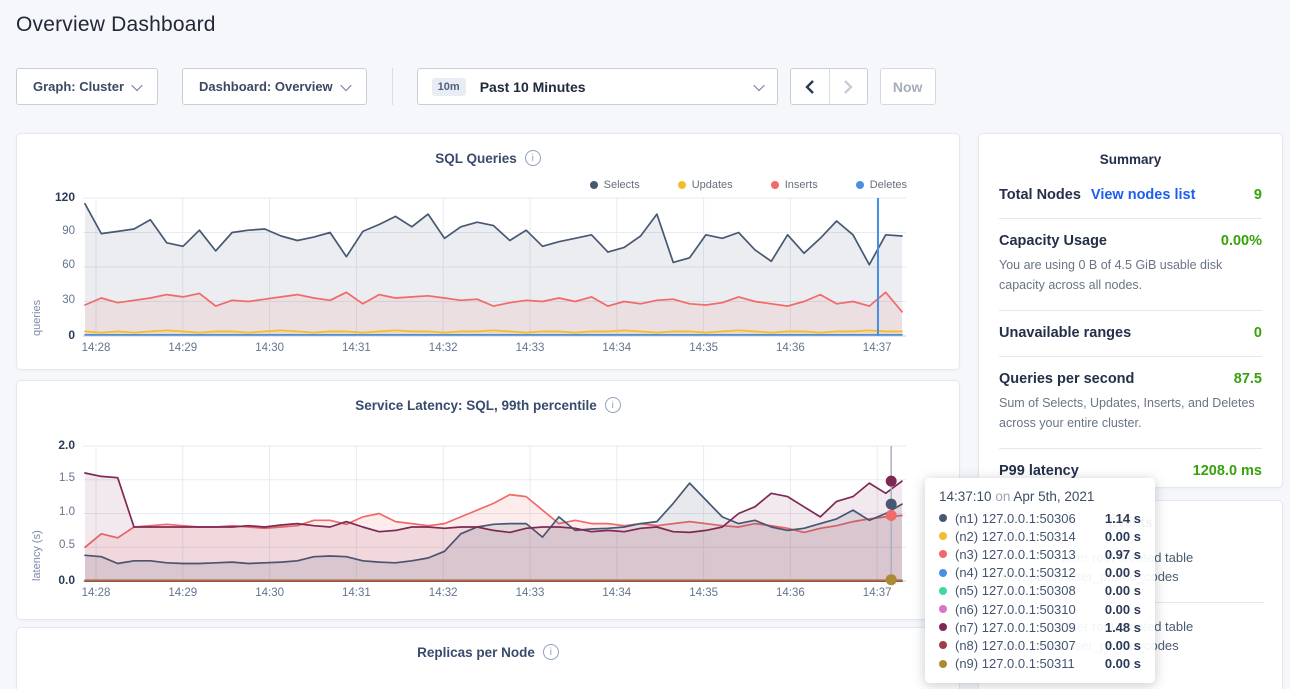 This screenshot has height=689, width=1290. I want to click on chart-title: SQL Queries, so click(476, 158).